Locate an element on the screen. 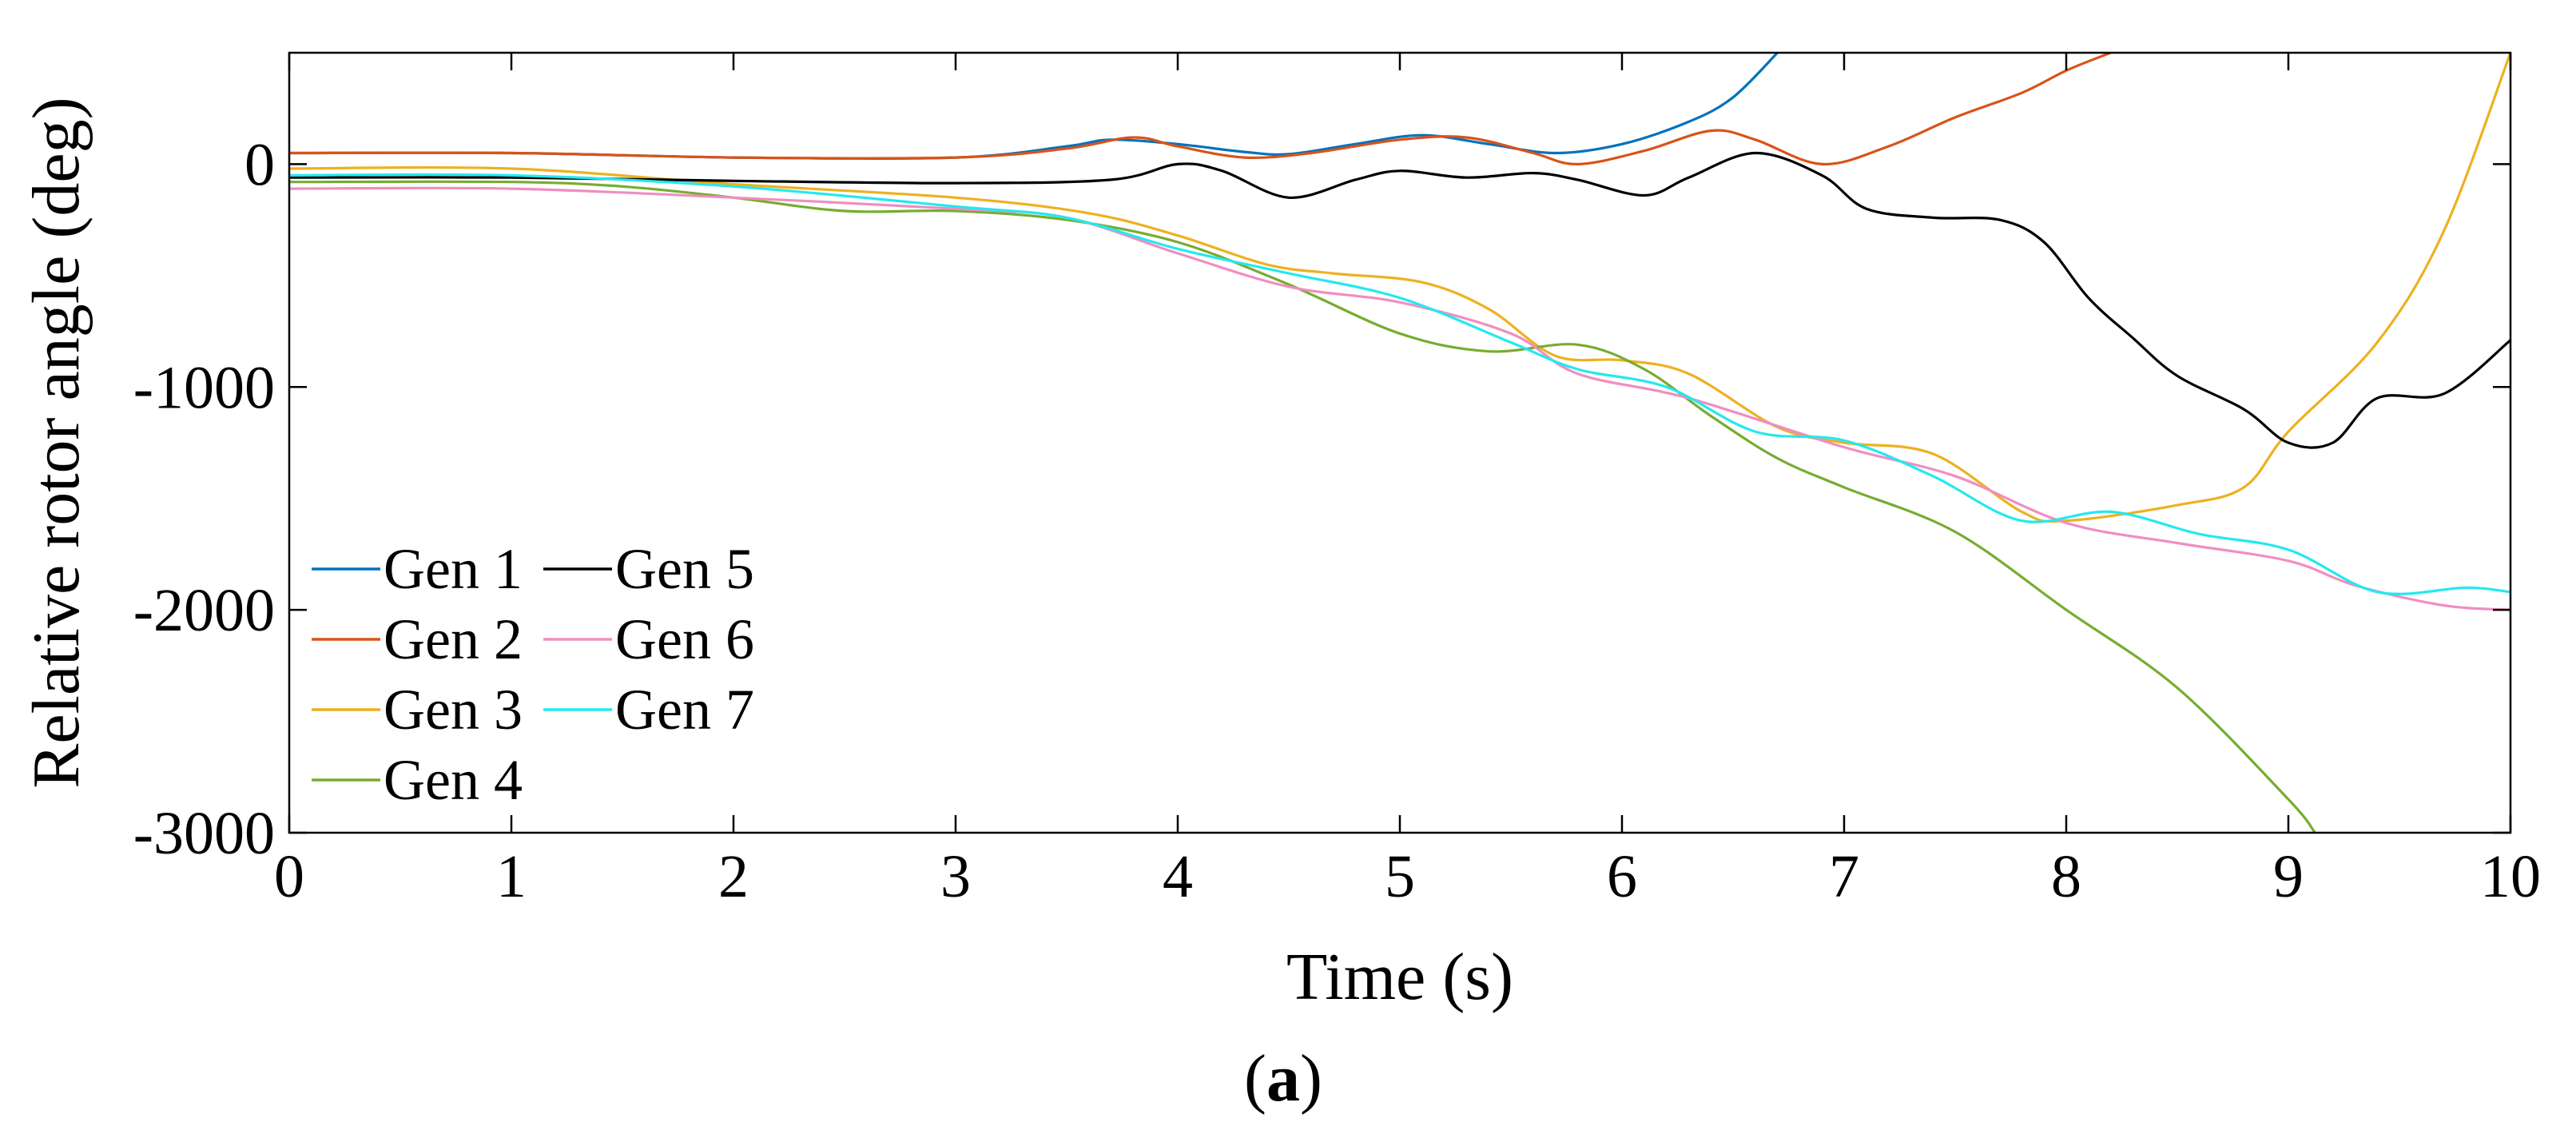  legend-label-gen-6: Gen 6 is located at coordinates (684, 639).